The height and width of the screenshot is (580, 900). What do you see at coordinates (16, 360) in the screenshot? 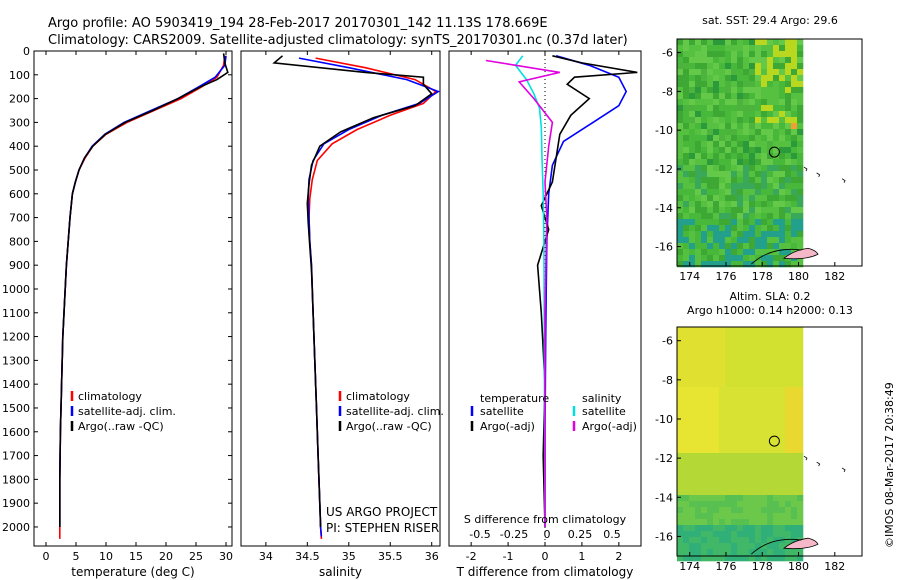
I see `y-tick-label: 1300` at bounding box center [16, 360].